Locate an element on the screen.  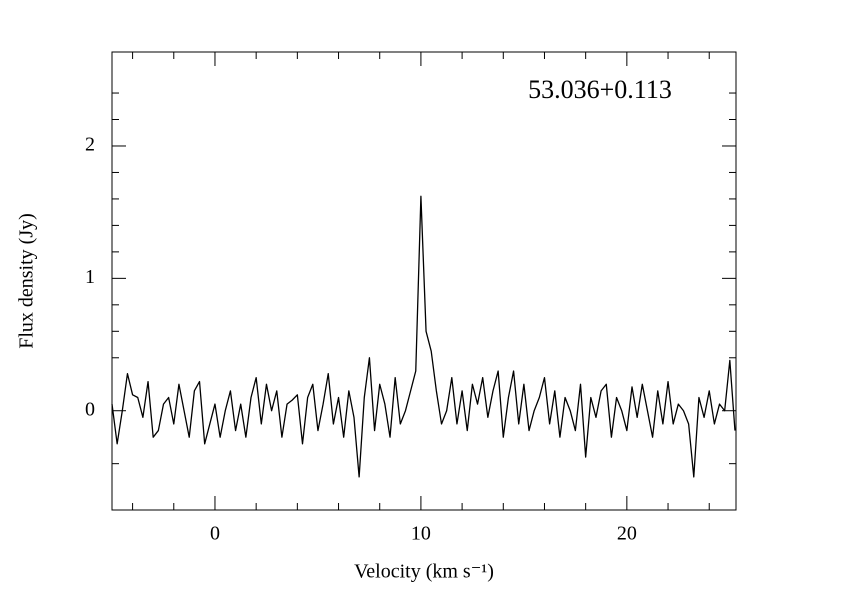
x-tick-label: 20 is located at coordinates (627, 534).